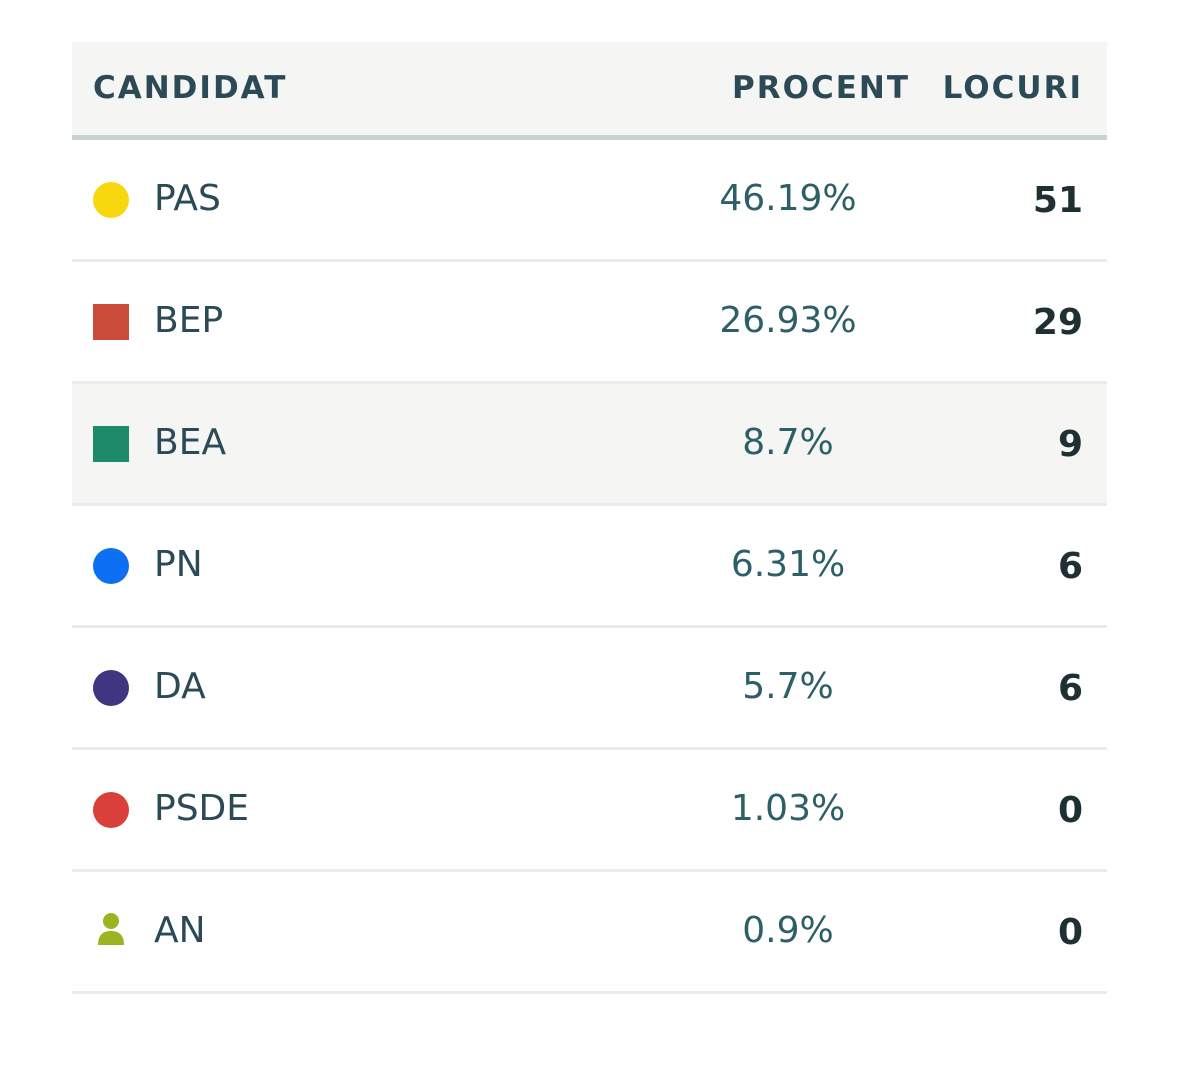  I want to click on candidate-column-header: CANDIDAT, so click(190, 88).